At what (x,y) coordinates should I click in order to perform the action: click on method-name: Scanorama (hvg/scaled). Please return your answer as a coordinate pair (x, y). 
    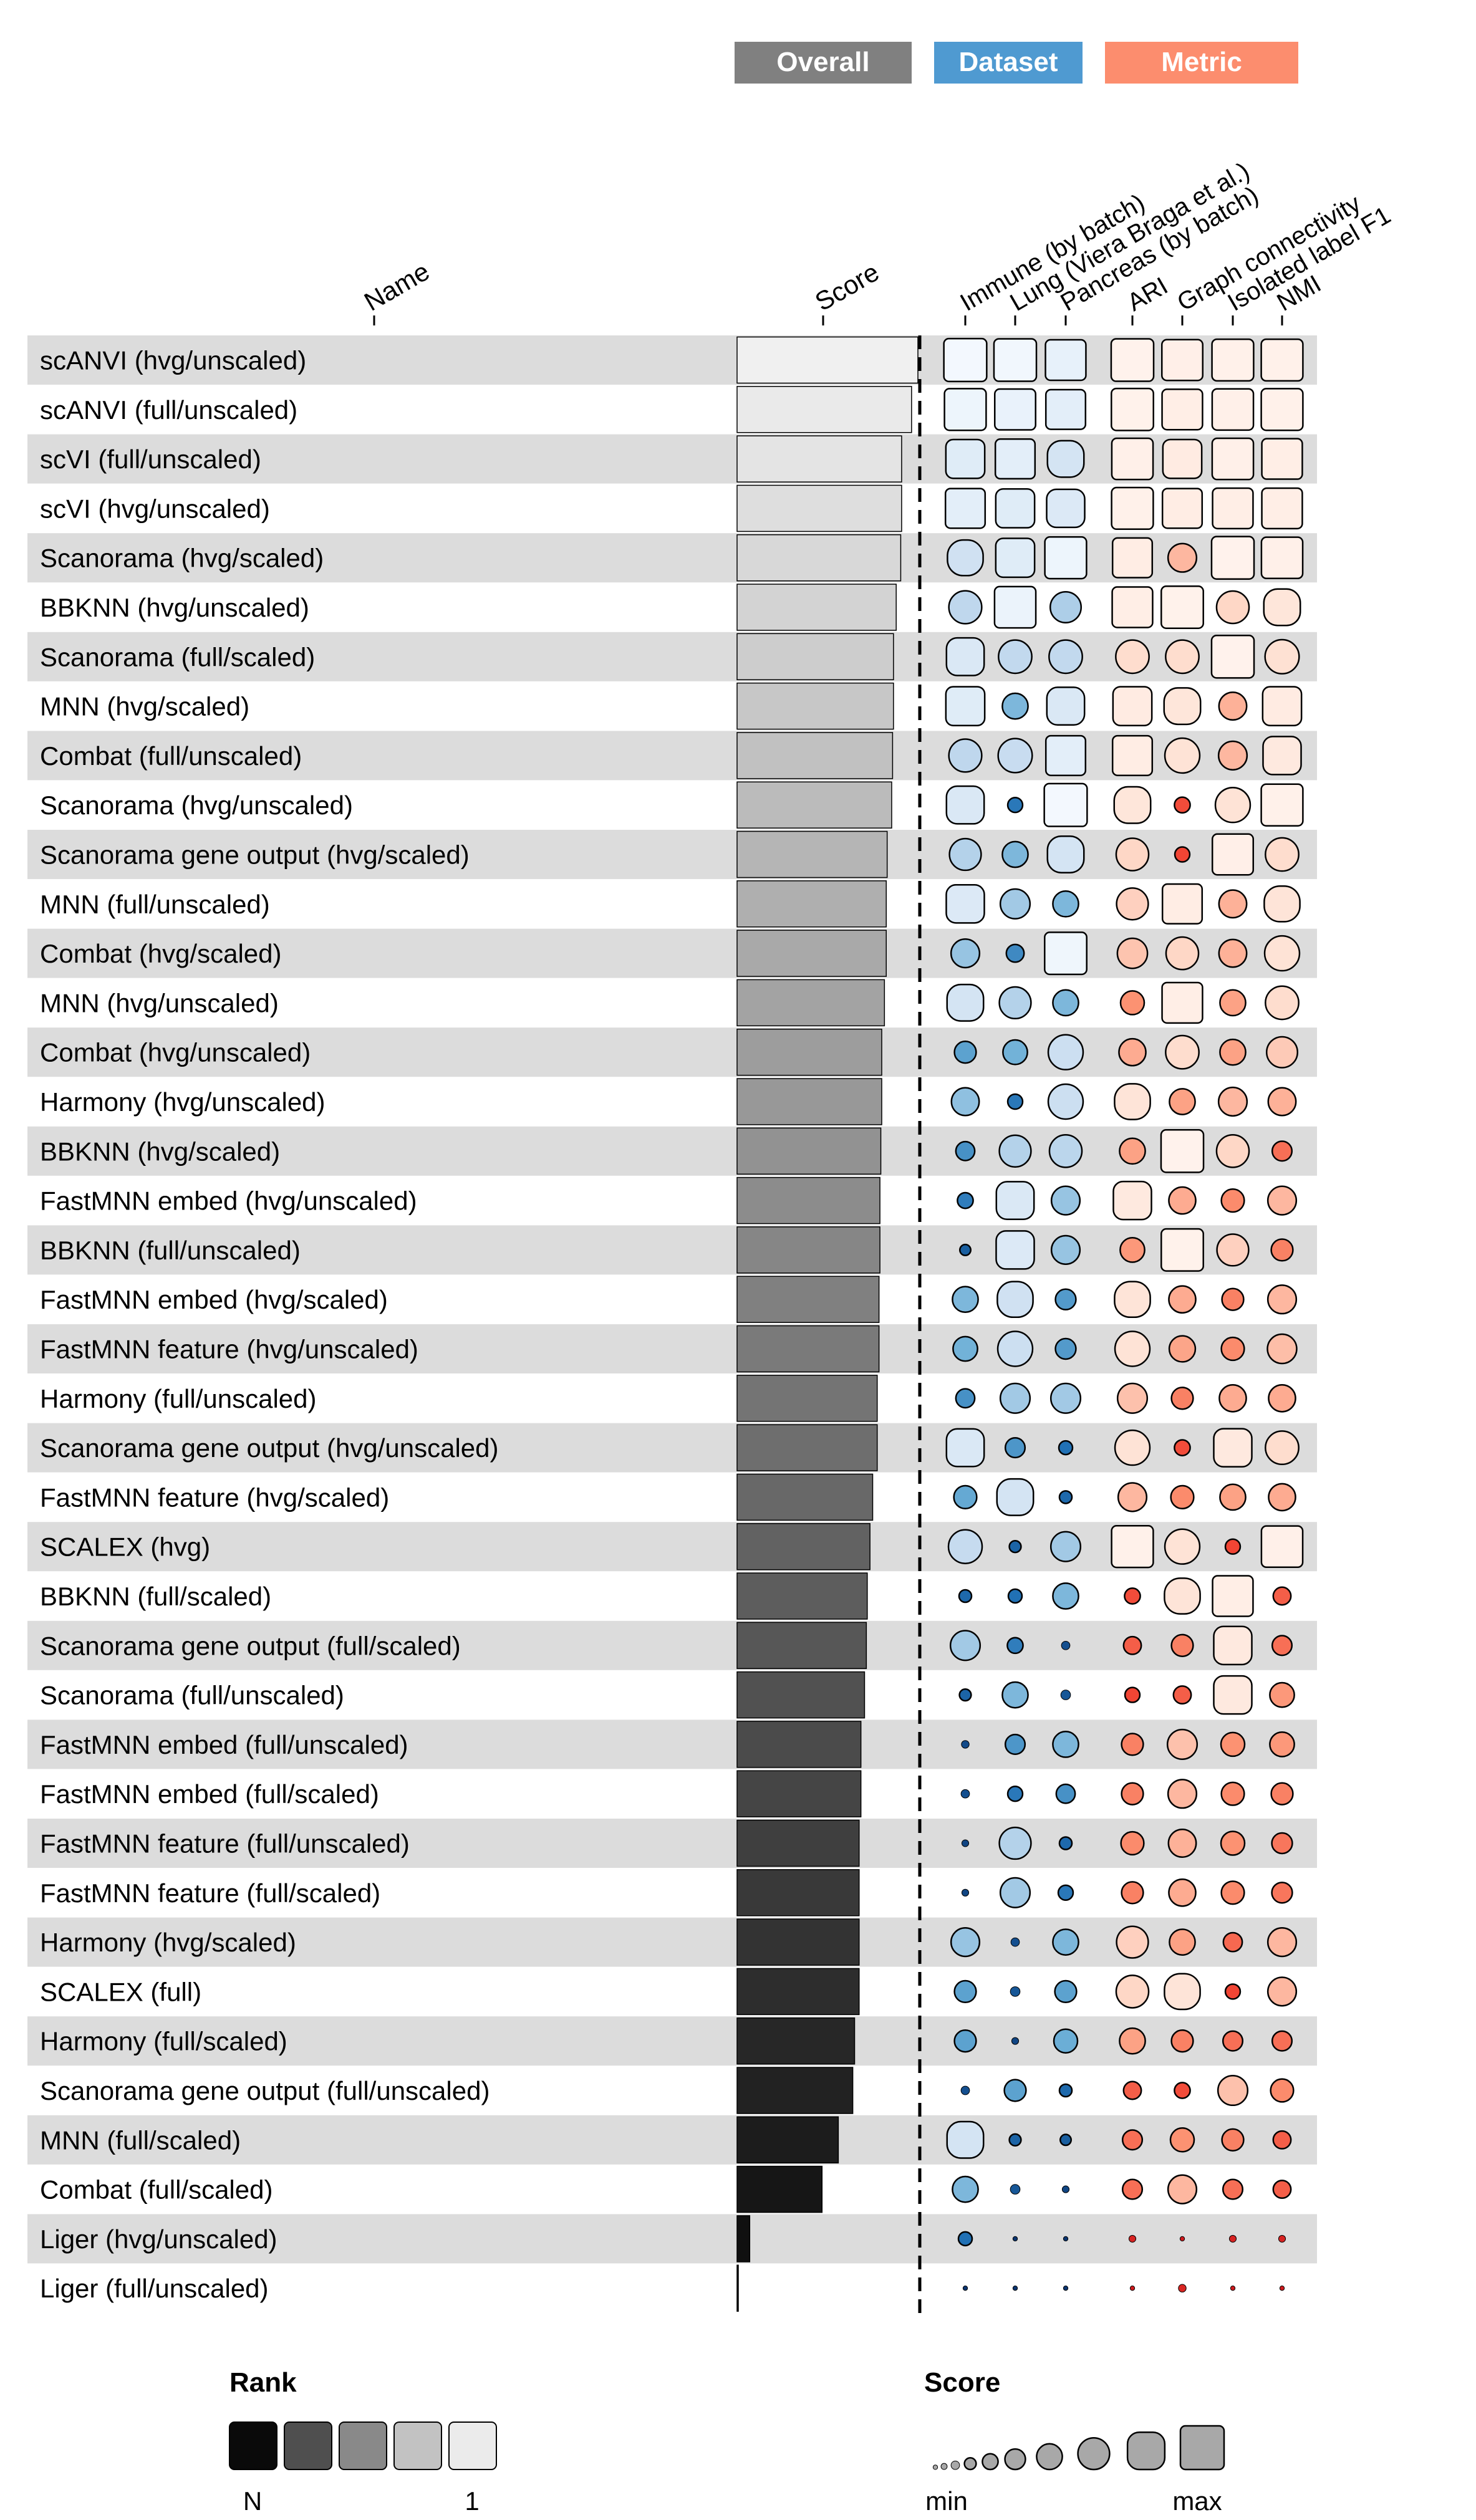
    Looking at the image, I should click on (182, 558).